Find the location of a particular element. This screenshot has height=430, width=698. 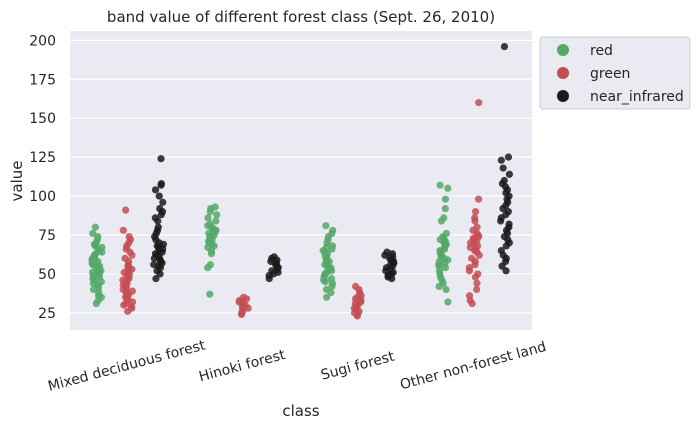

y-tick-label: 200 is located at coordinates (42, 41).